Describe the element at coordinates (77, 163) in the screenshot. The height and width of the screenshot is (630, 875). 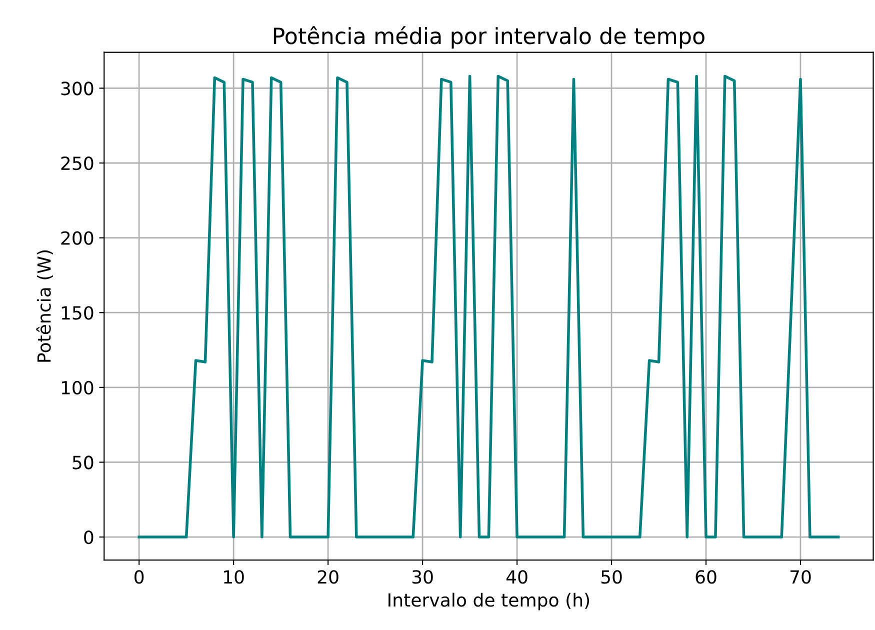
I see `y-tick-label: 250` at that location.